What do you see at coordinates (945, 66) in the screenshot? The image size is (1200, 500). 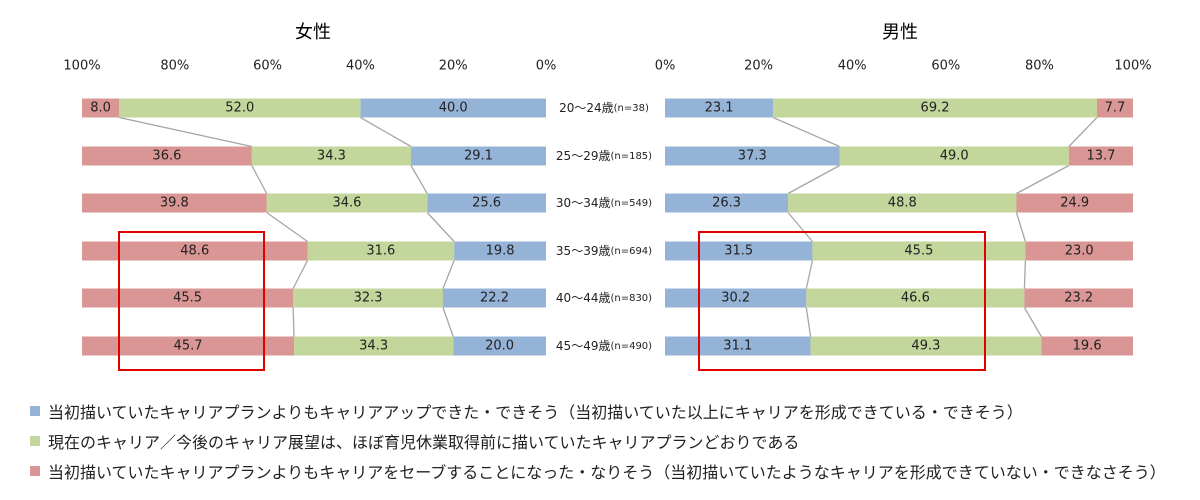 I see `male-tick-label: 60%` at bounding box center [945, 66].